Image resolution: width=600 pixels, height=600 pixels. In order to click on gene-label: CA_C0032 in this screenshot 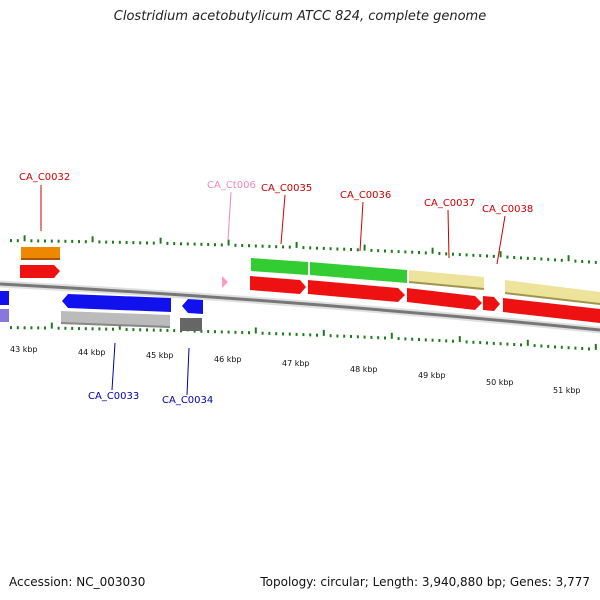, I will do `click(44, 177)`.